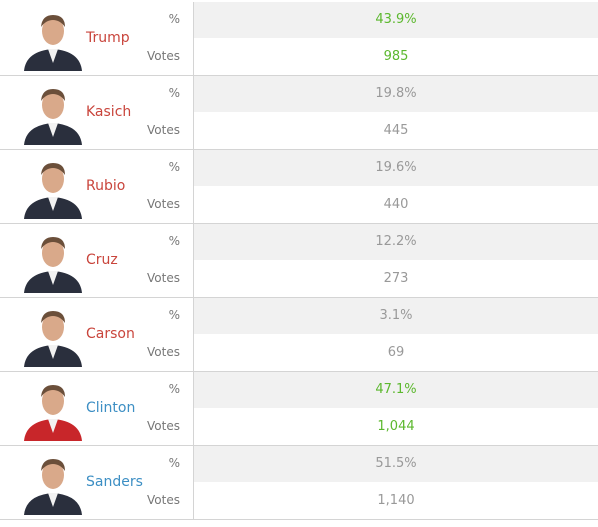  What do you see at coordinates (395, 94) in the screenshot?
I see `percent-value: 19.8%` at bounding box center [395, 94].